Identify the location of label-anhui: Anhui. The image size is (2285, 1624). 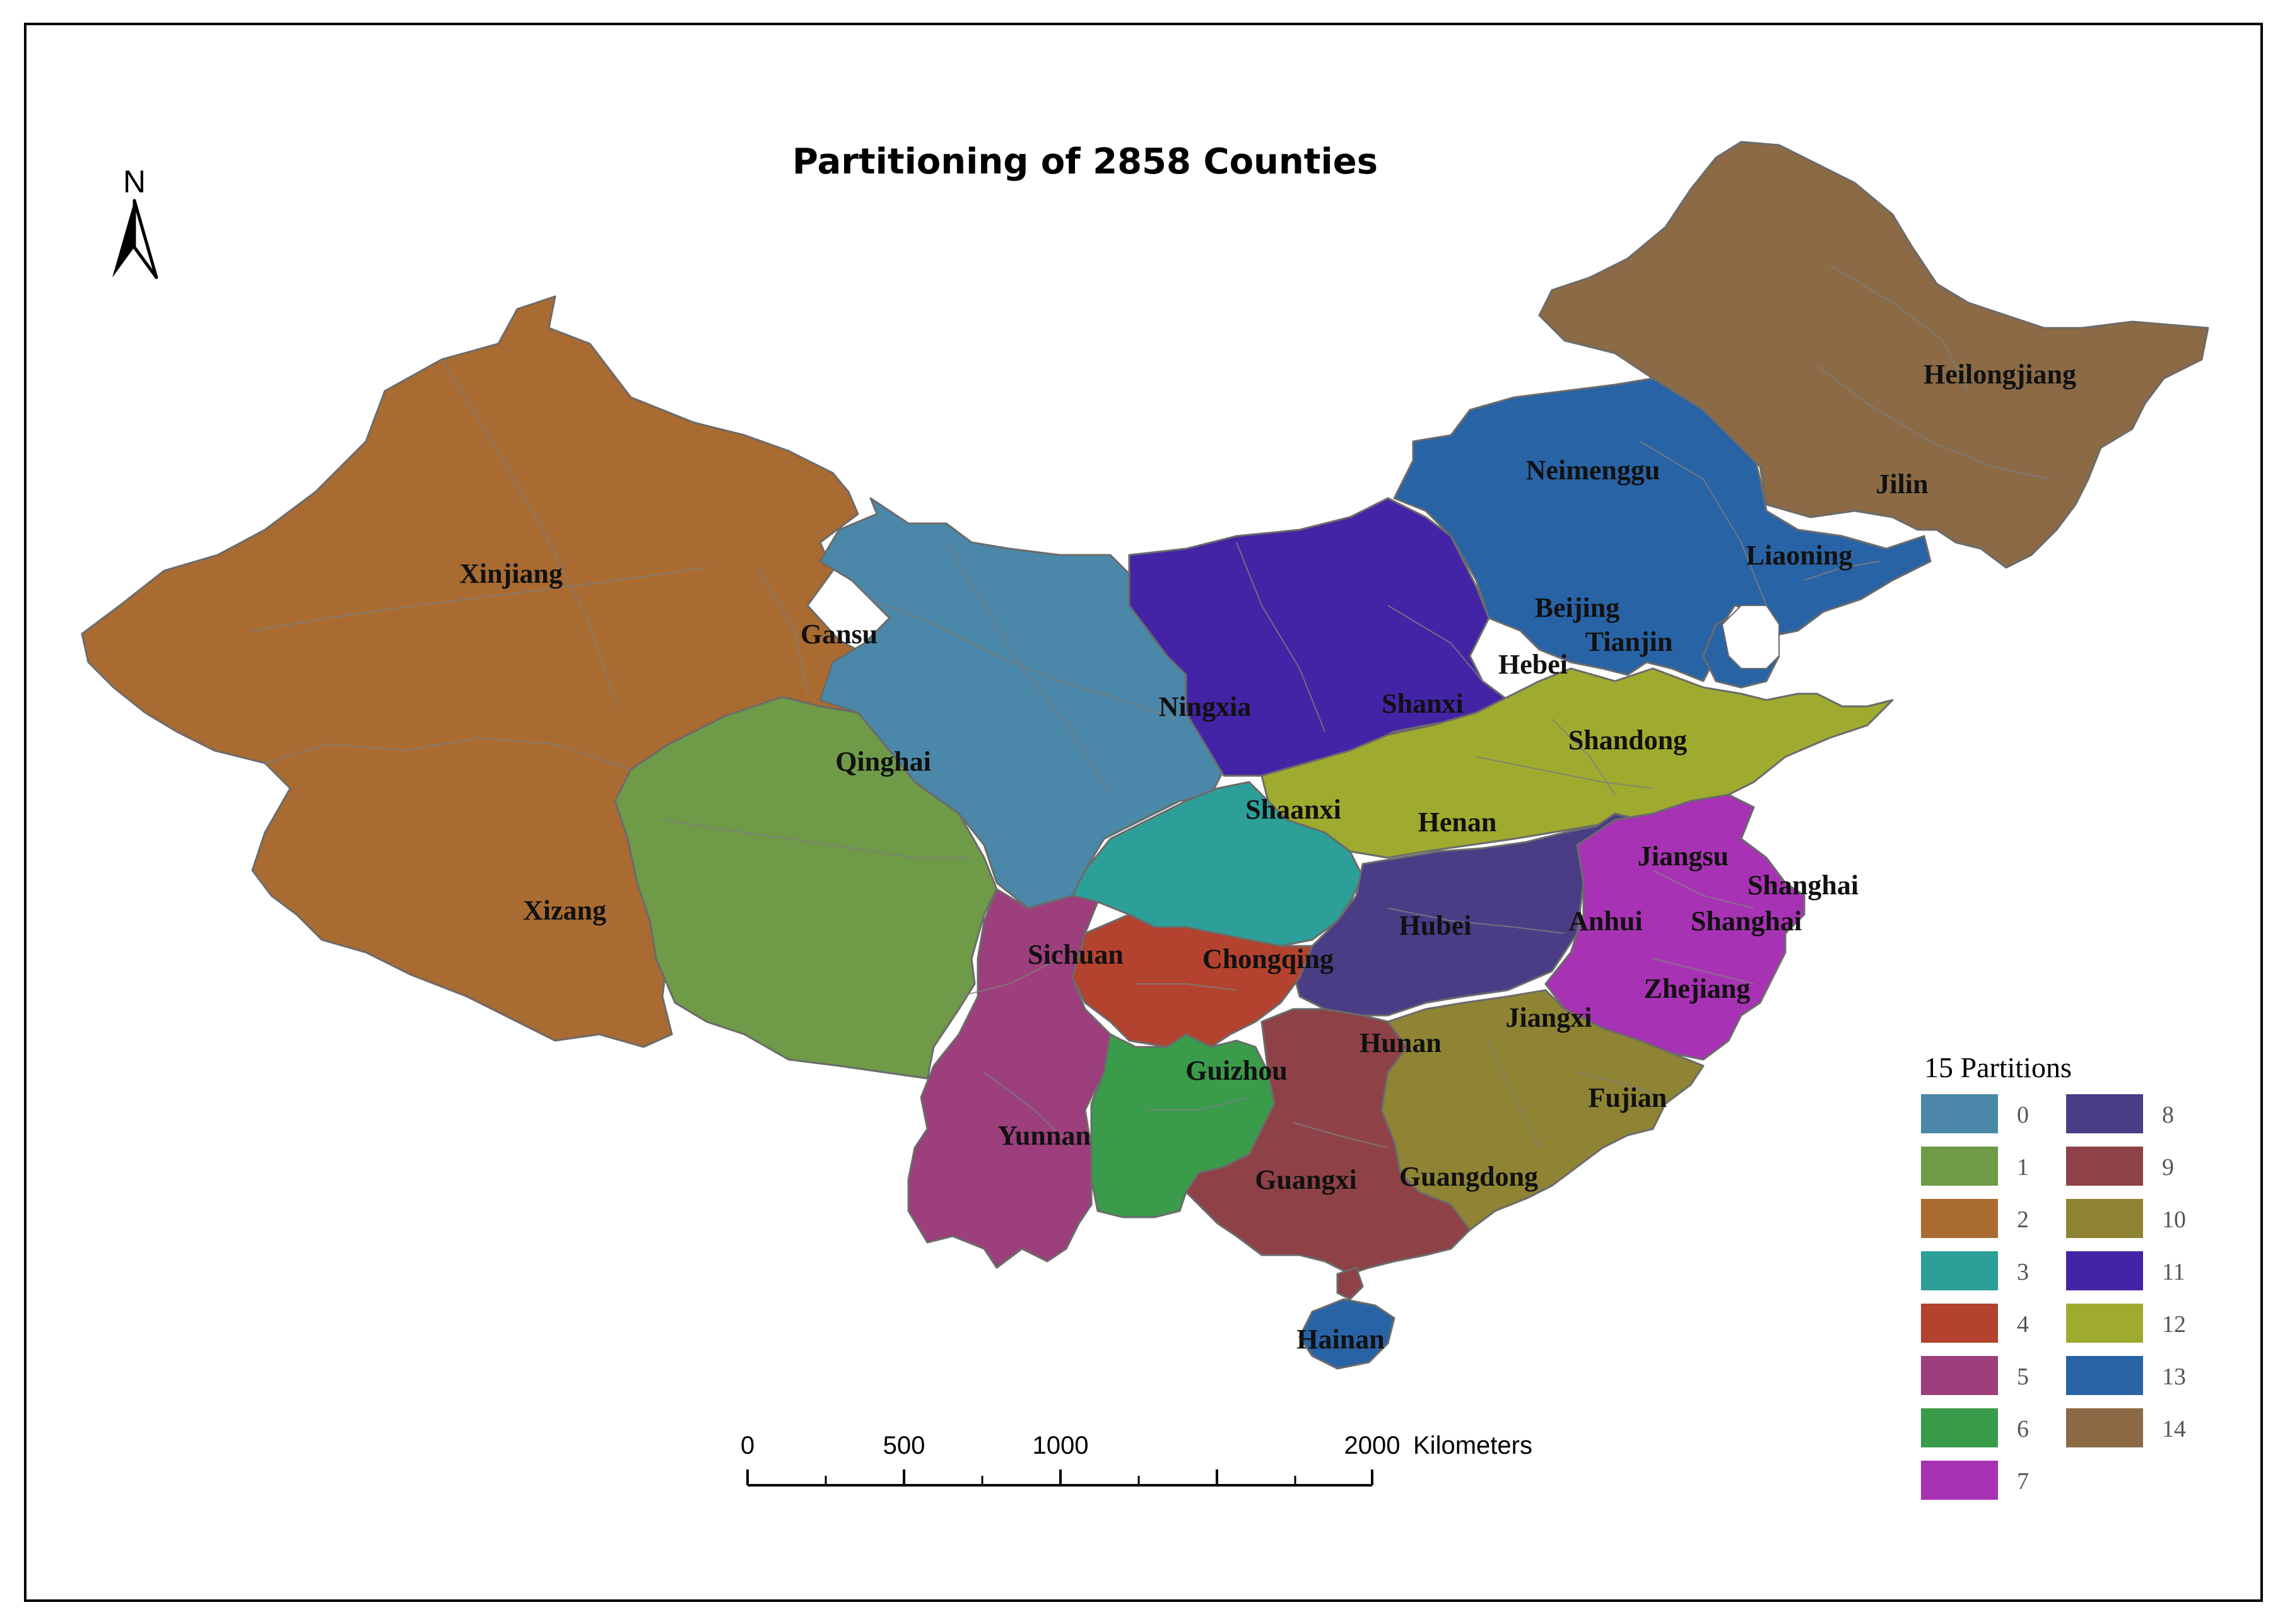
(1605, 921).